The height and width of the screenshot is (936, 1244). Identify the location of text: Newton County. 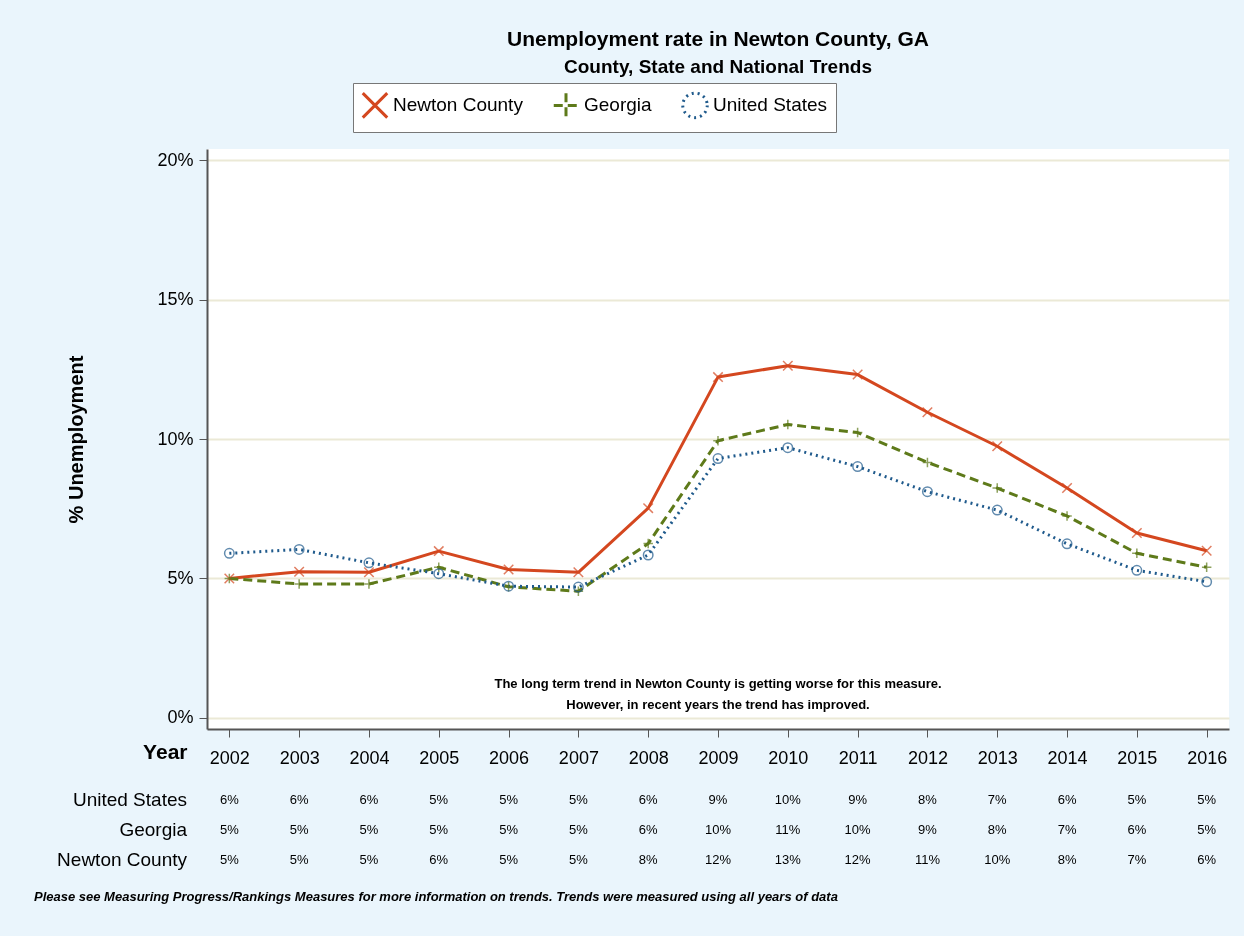
(122, 859).